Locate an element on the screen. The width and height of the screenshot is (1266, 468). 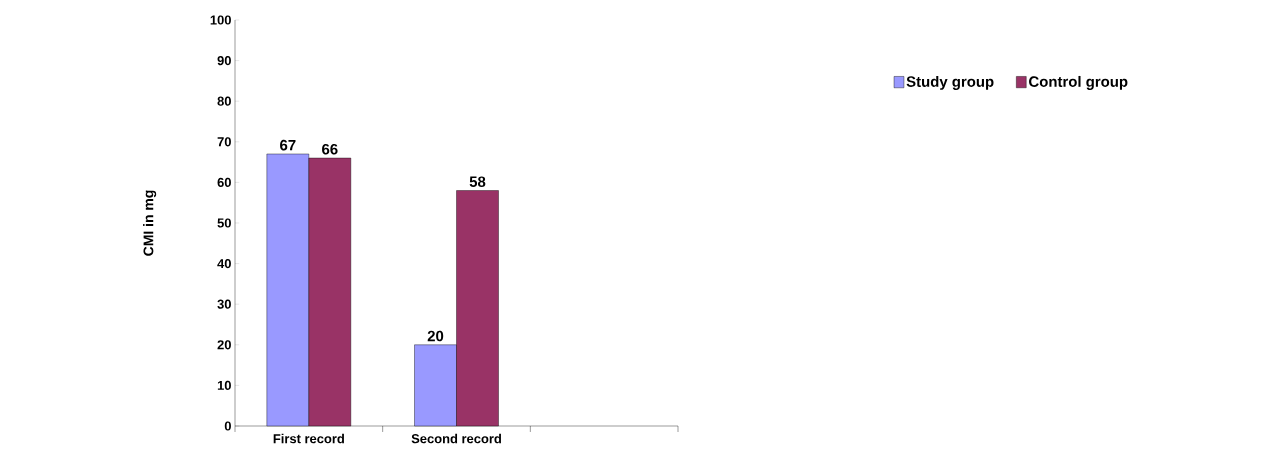
data-label: 20 is located at coordinates (435, 336).